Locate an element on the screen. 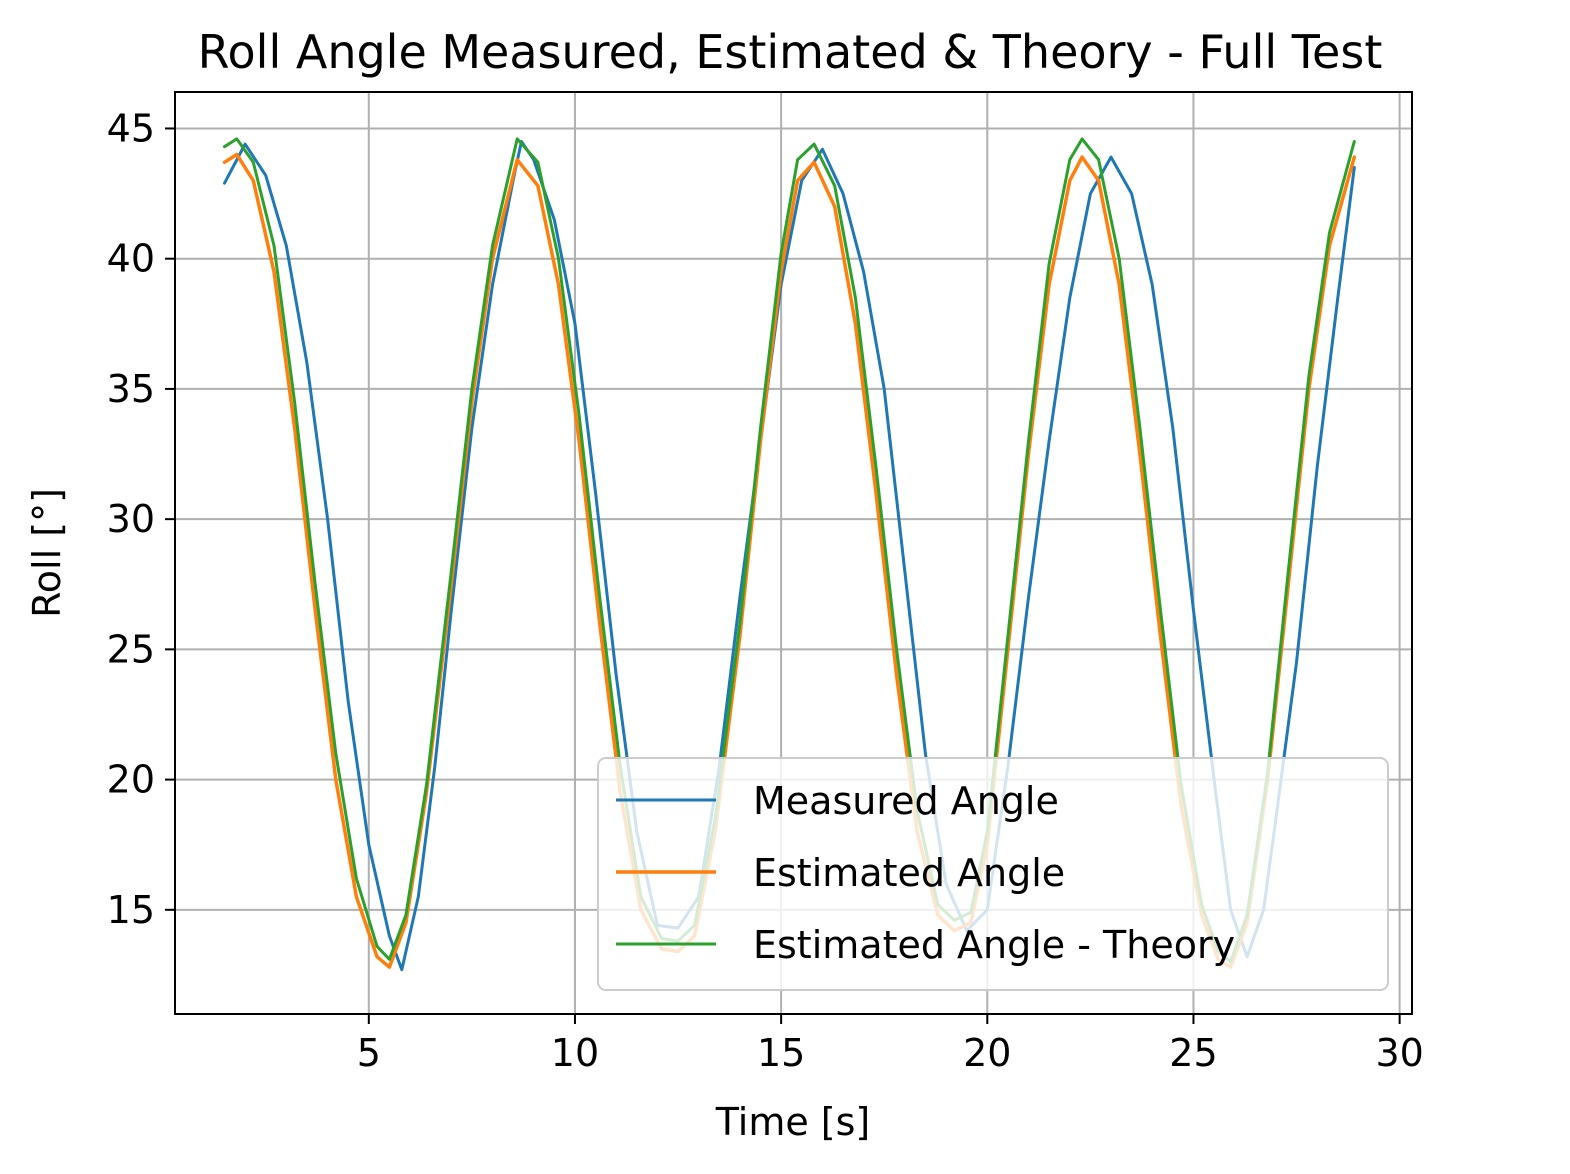 The image size is (1570, 1174). x-tick-label: 30 is located at coordinates (1399, 1053).